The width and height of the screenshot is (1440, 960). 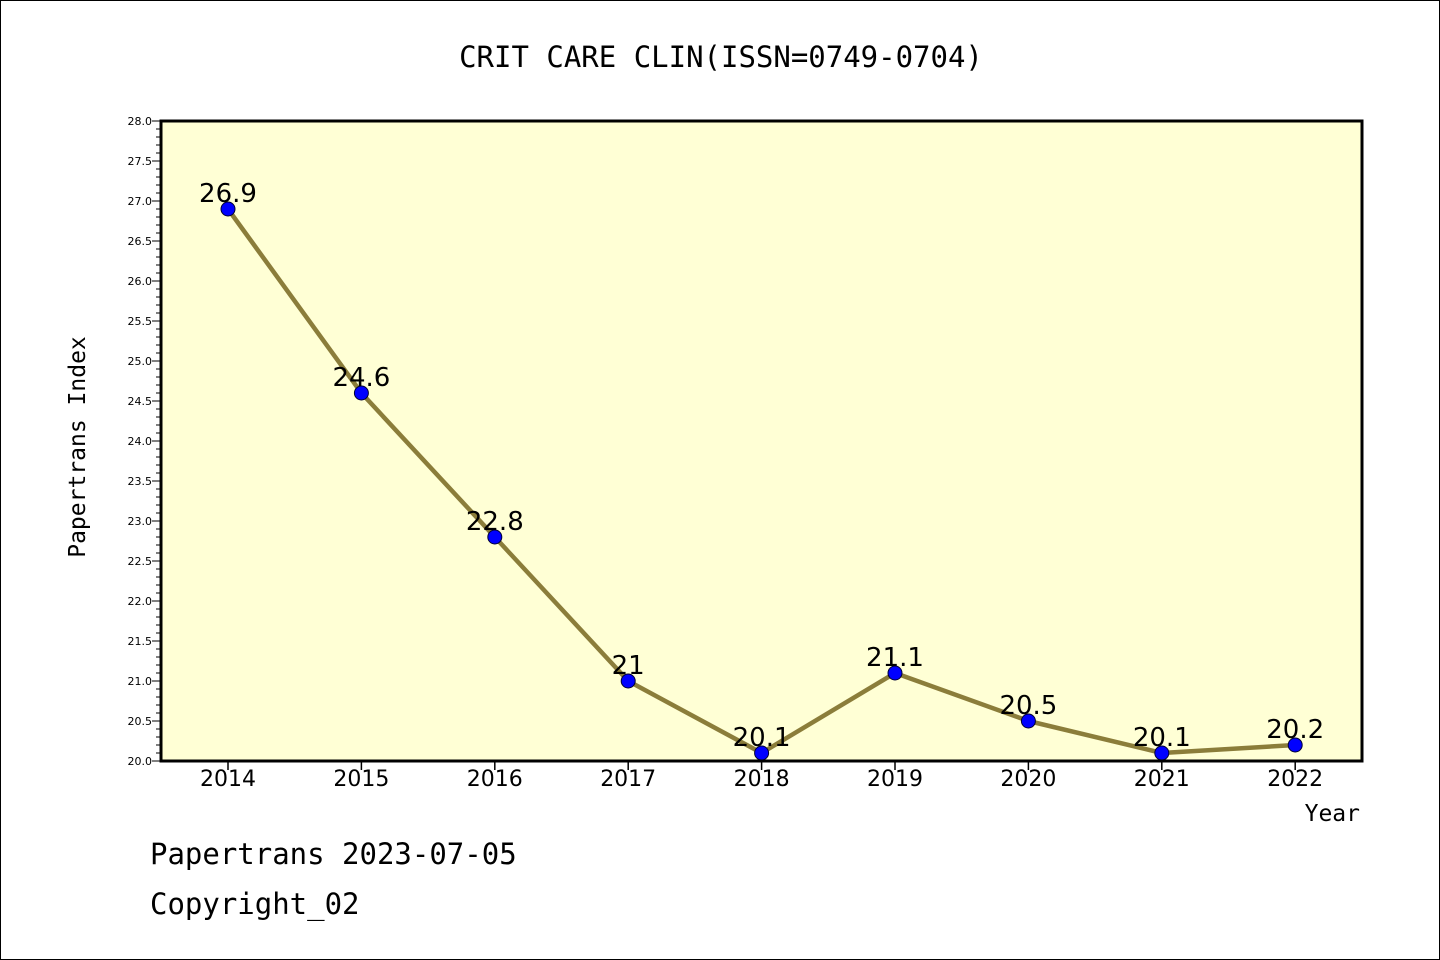 I want to click on y-tick-label: 21.5, so click(x=140, y=641).